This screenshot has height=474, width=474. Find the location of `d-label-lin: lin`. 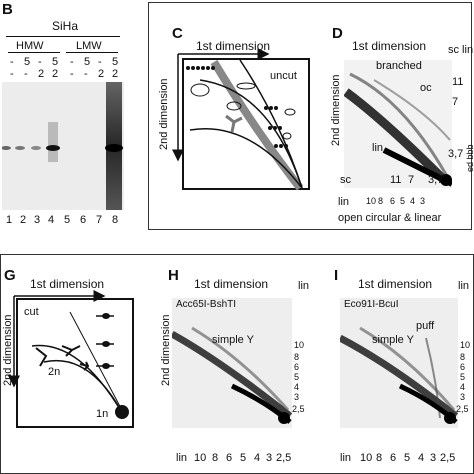

d-label-lin: lin is located at coordinates (378, 148).